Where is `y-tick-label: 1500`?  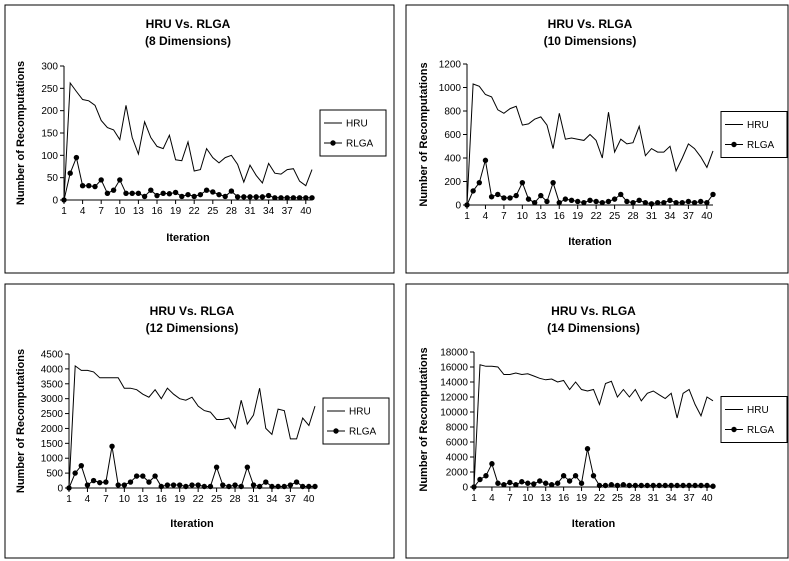
y-tick-label: 1500 is located at coordinates (52, 444).